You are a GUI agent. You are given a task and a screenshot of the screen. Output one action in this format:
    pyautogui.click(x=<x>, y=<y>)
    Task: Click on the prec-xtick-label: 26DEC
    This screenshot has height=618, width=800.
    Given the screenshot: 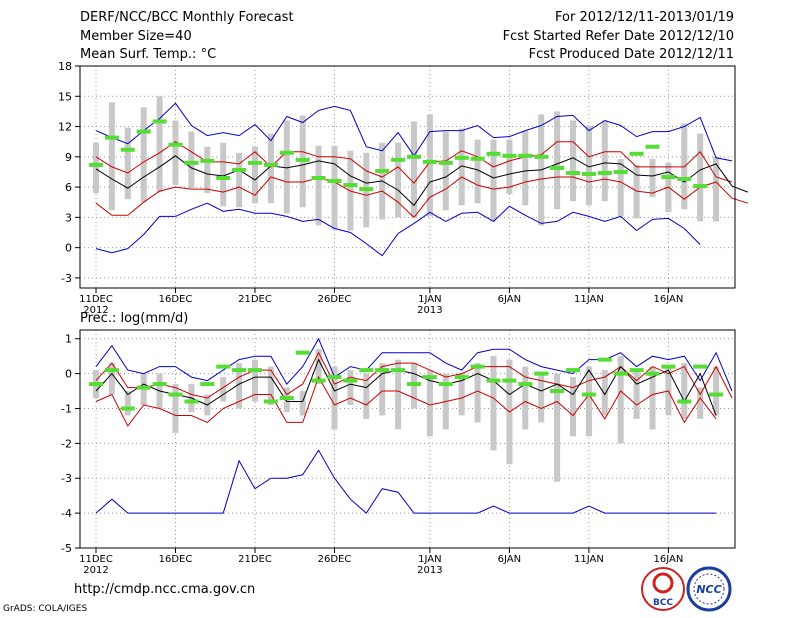 What is the action you would take?
    pyautogui.click(x=335, y=559)
    